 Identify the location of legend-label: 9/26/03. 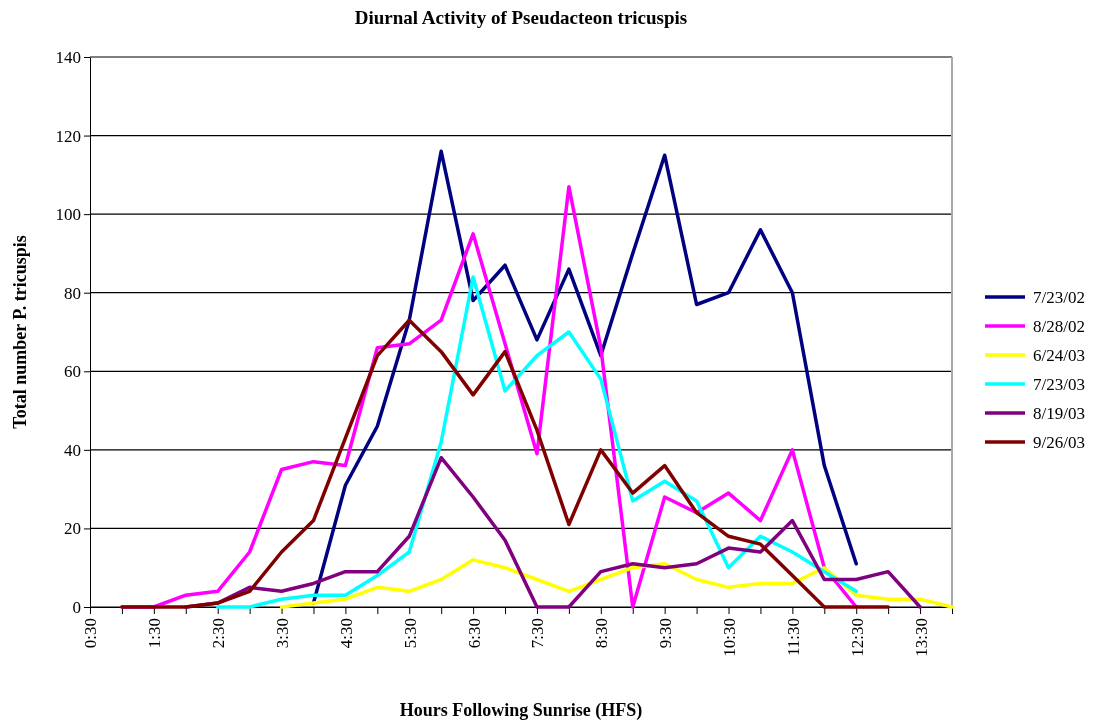
(1059, 442).